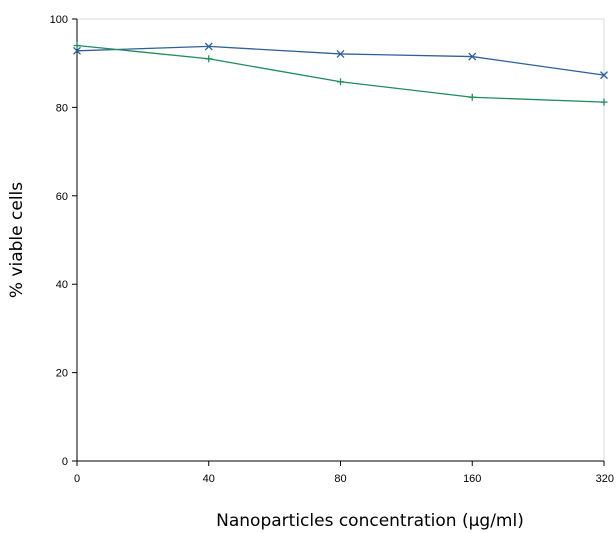 The width and height of the screenshot is (616, 533). Describe the element at coordinates (59, 20) in the screenshot. I see `y-tick-label: 100` at that location.